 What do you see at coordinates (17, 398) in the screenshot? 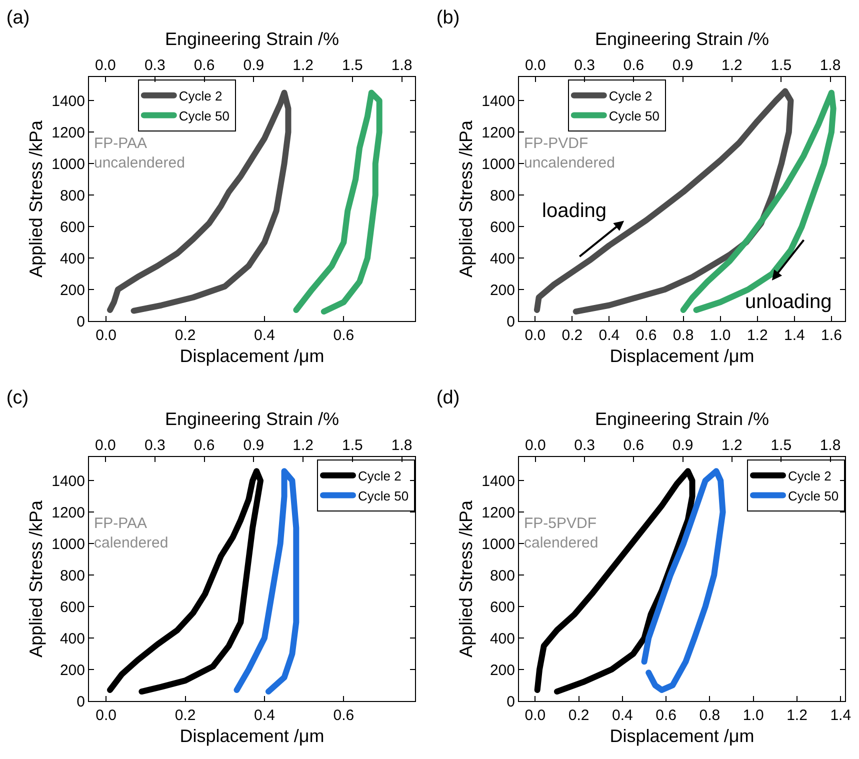
I see `chart-title: (c)` at bounding box center [17, 398].